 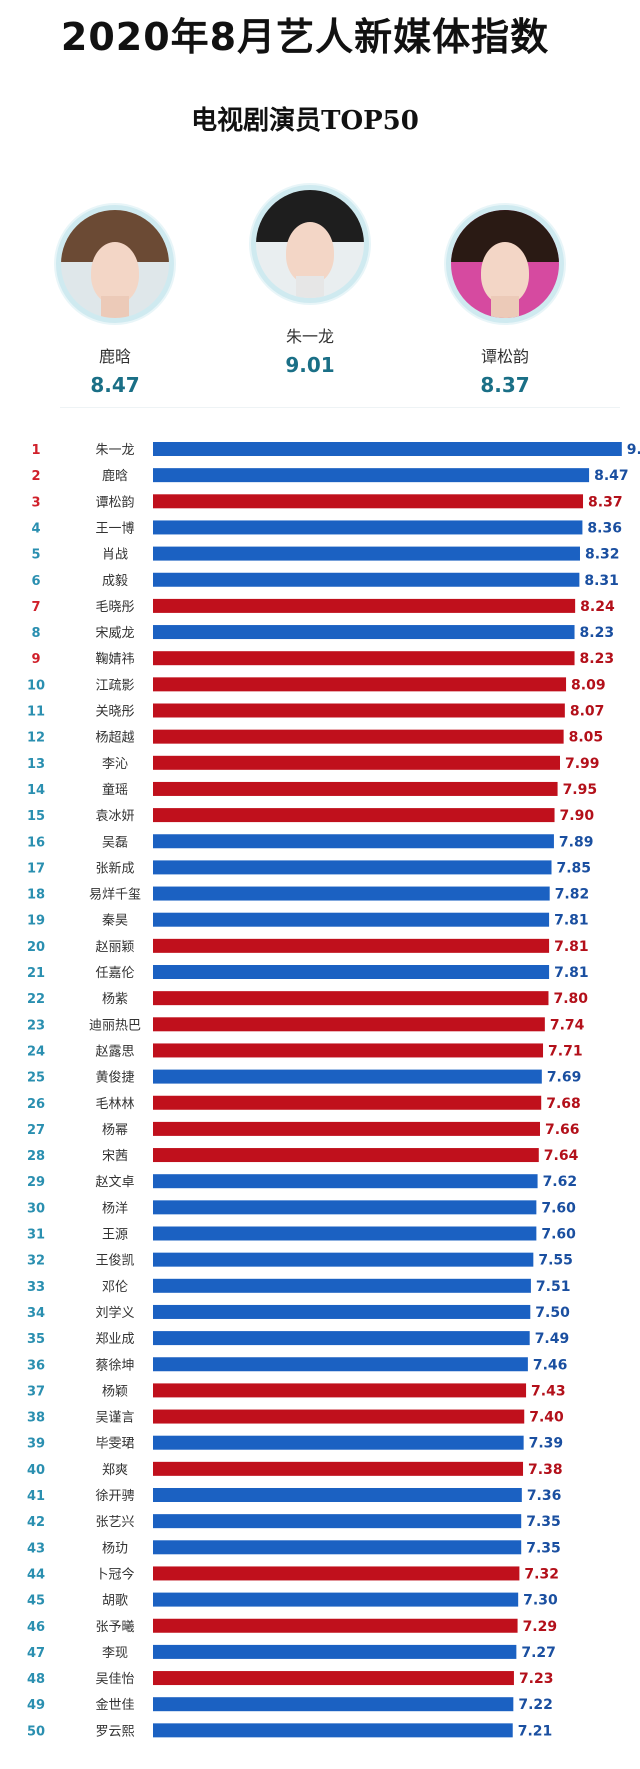 What do you see at coordinates (35, 450) in the screenshot?
I see `rank-label: 1` at bounding box center [35, 450].